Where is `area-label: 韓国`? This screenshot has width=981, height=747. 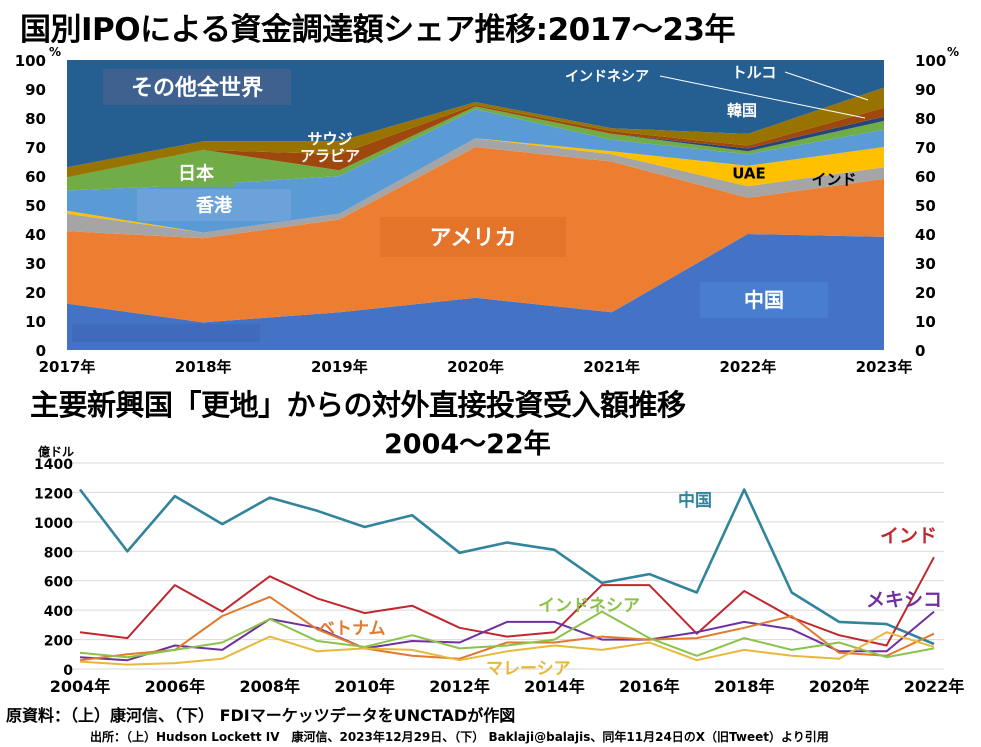 area-label: 韓国 is located at coordinates (742, 110).